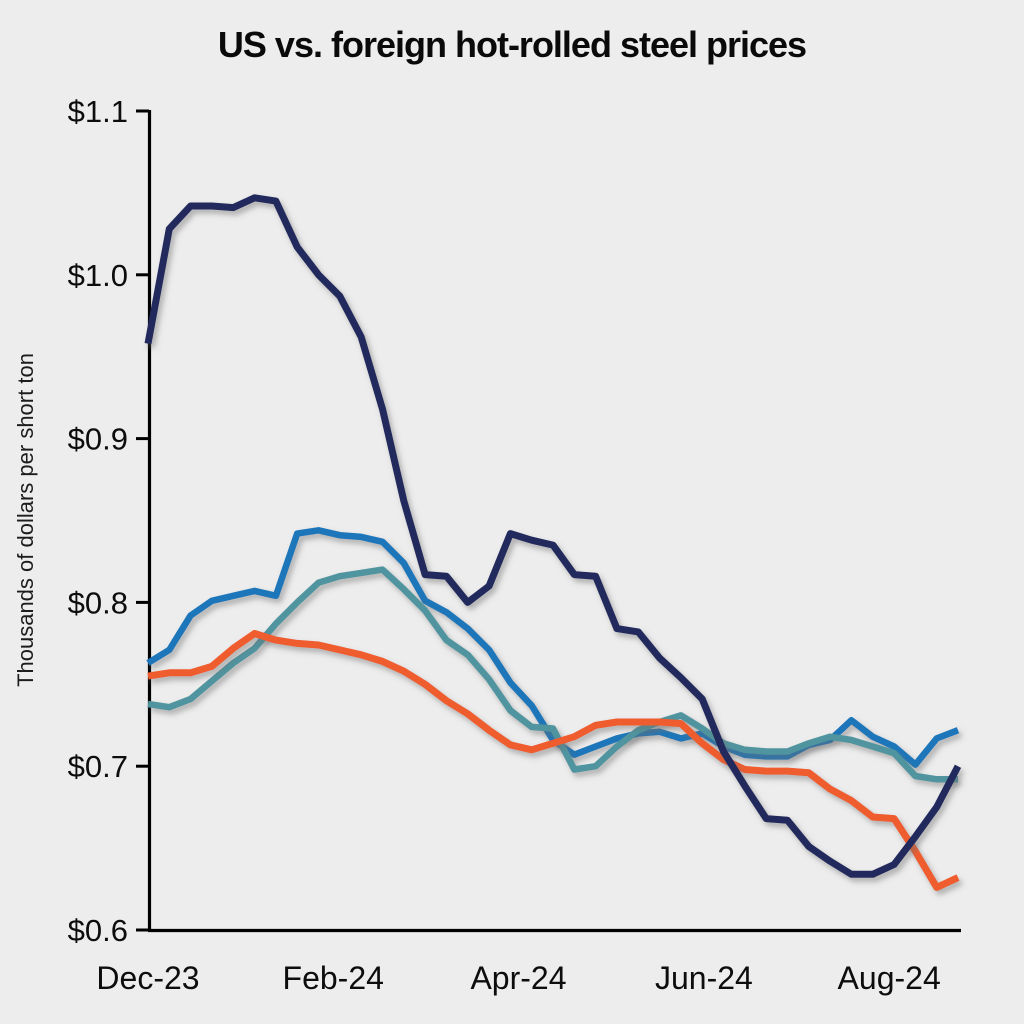  Describe the element at coordinates (518, 978) in the screenshot. I see `x-tick-label: Apr-24` at that location.